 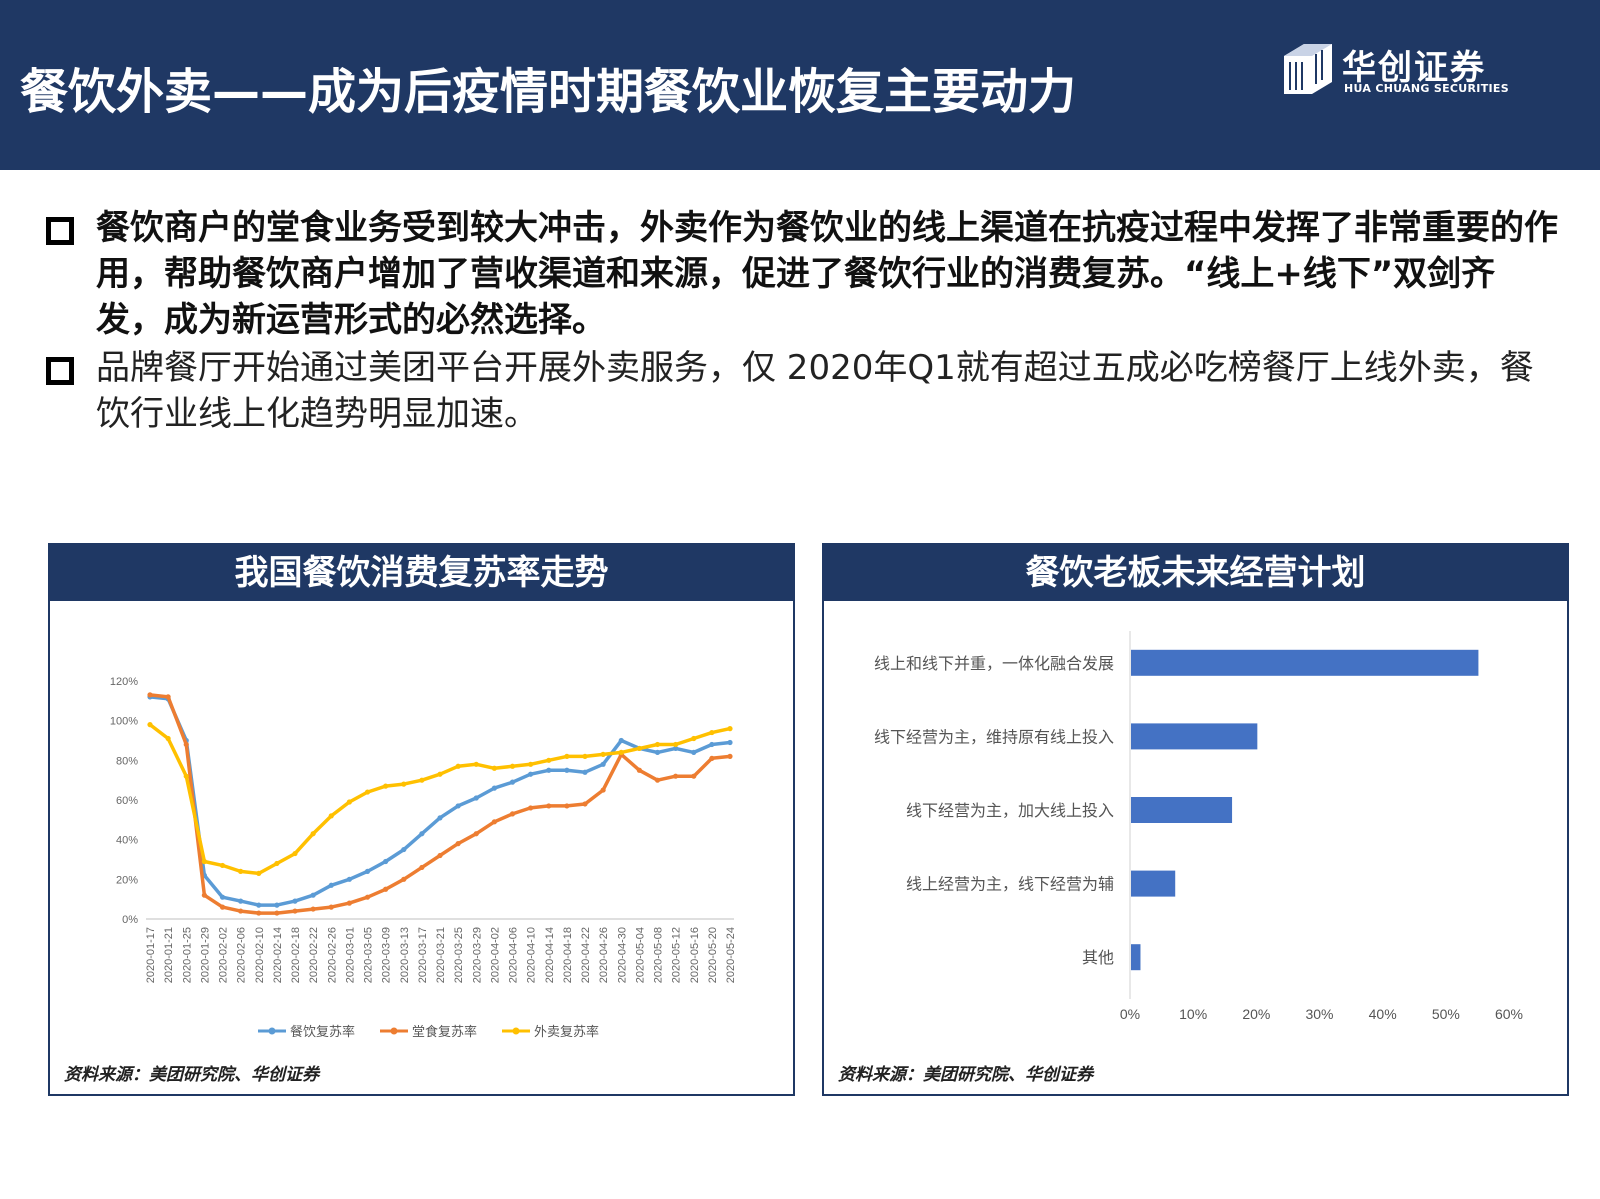 I want to click on x-tick-label: 2020-04-26, so click(x=604, y=955).